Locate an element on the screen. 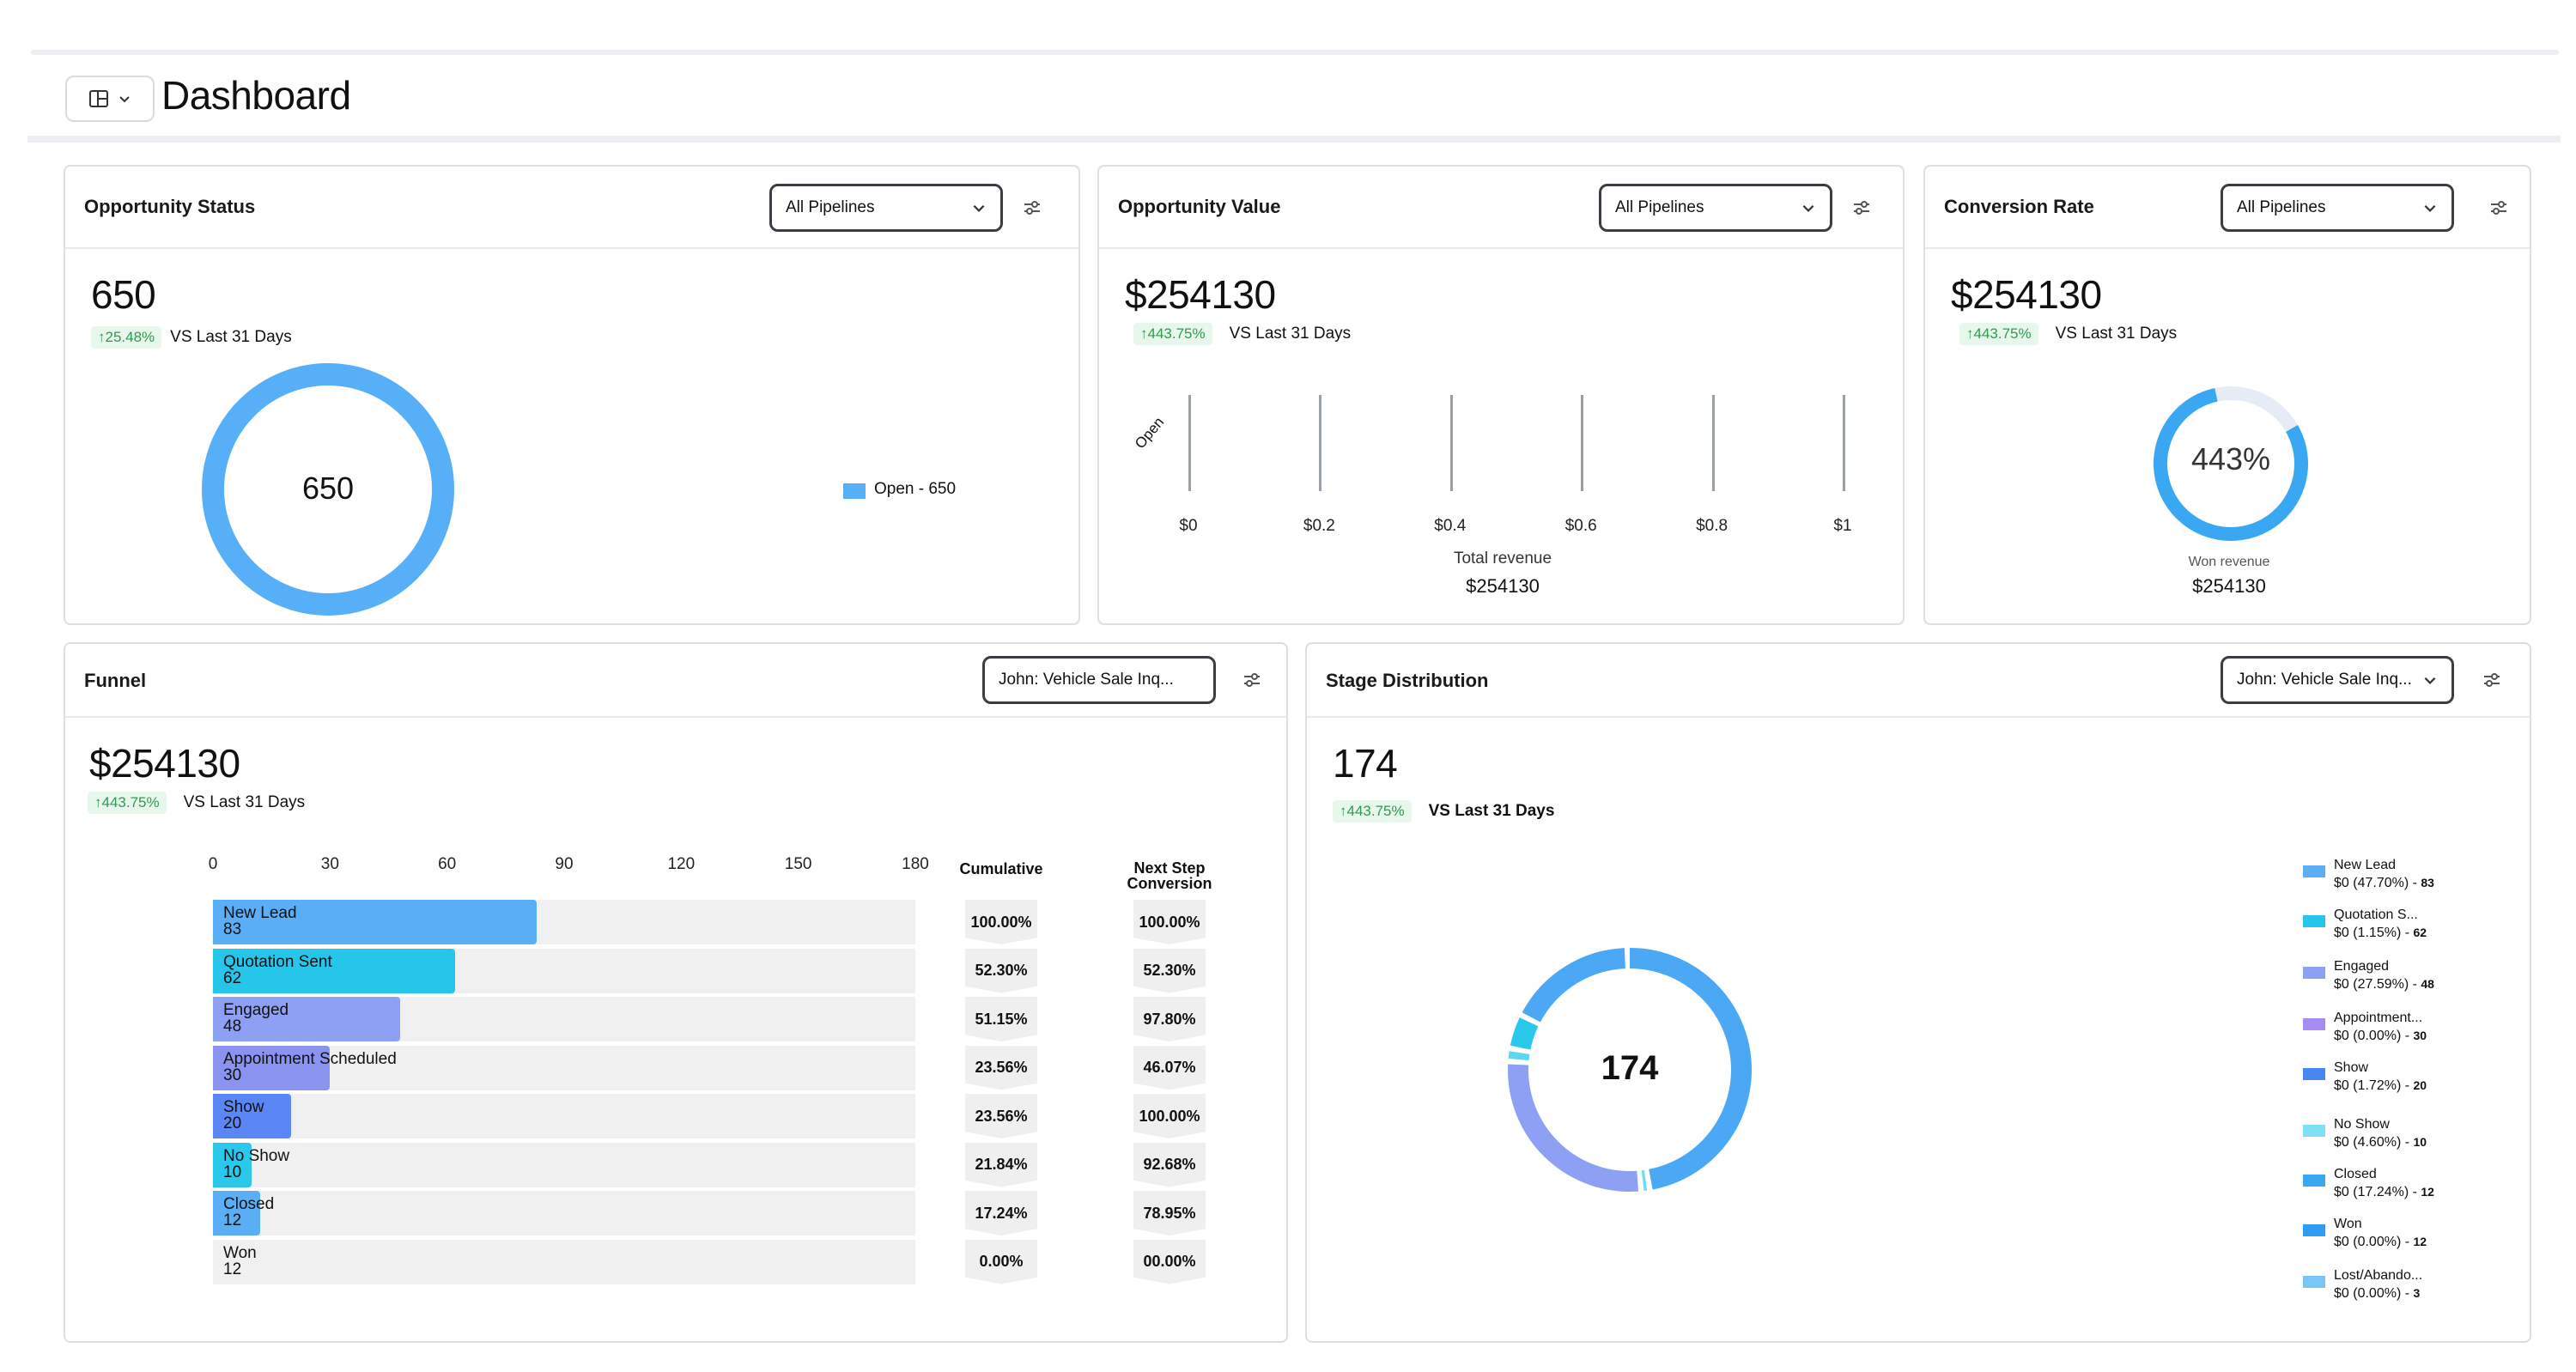  legend-stage-count: 62 is located at coordinates (2420, 932).